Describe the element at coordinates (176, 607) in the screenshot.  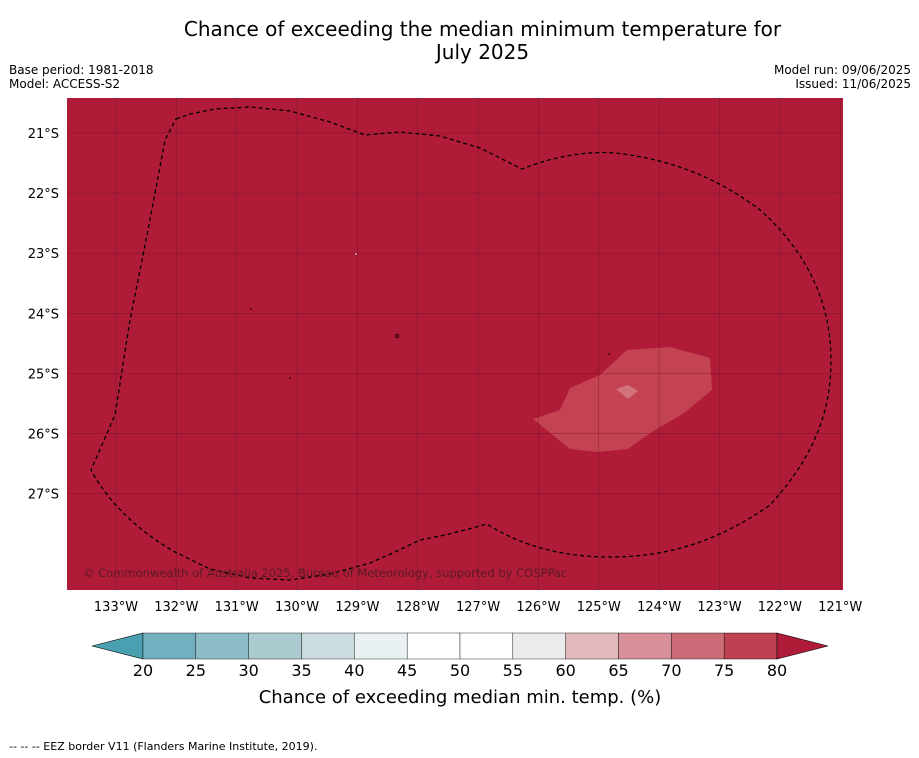
I see `lon-tick-label: 132°W` at that location.